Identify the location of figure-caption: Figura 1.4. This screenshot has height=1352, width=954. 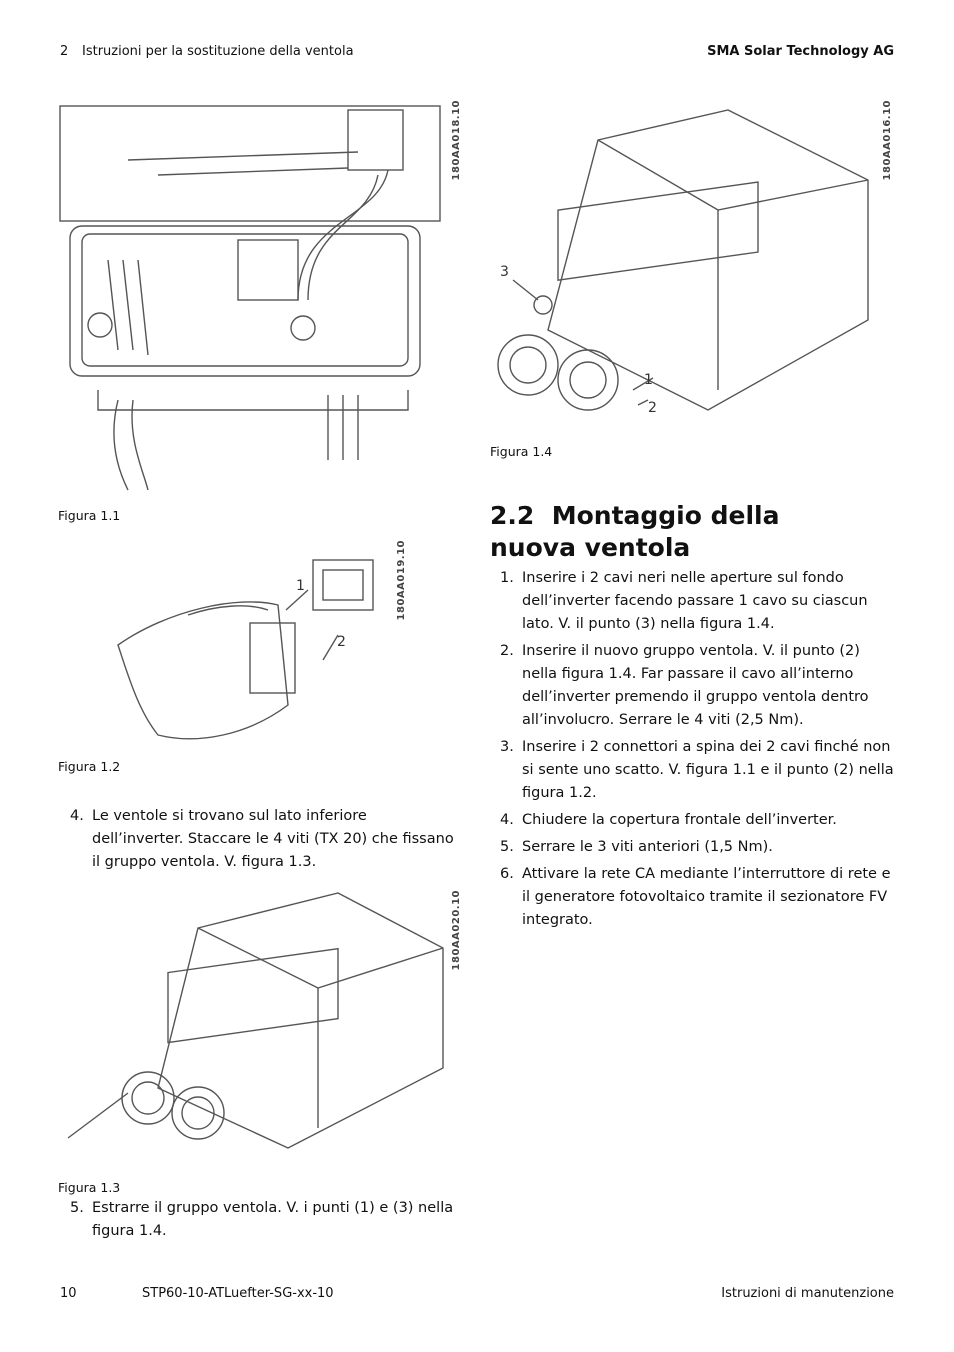
(521, 451).